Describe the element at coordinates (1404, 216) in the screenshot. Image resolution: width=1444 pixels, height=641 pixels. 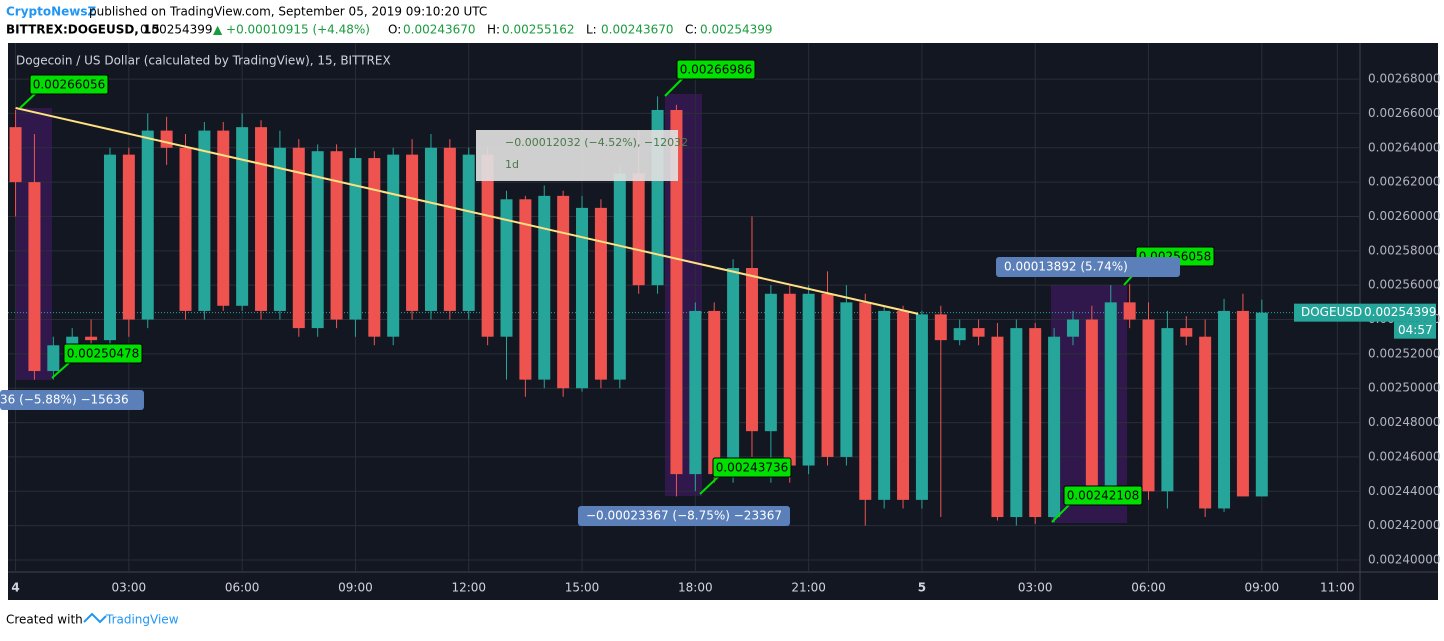
I see `y-tick-label: 0.00260000` at that location.